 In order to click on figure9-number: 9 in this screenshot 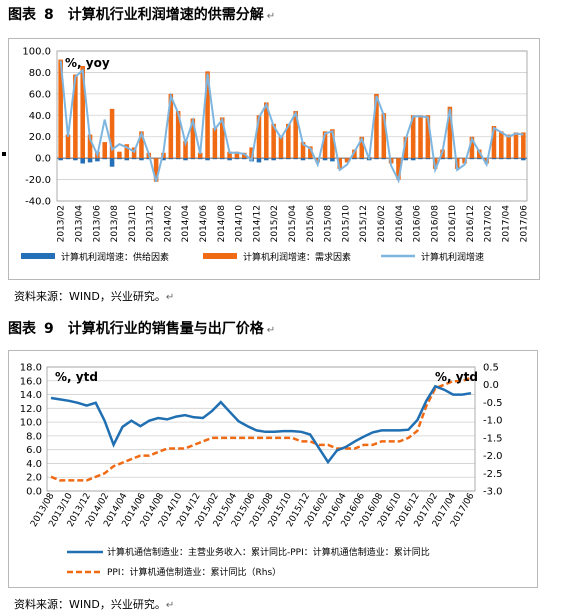, I will do `click(49, 329)`.